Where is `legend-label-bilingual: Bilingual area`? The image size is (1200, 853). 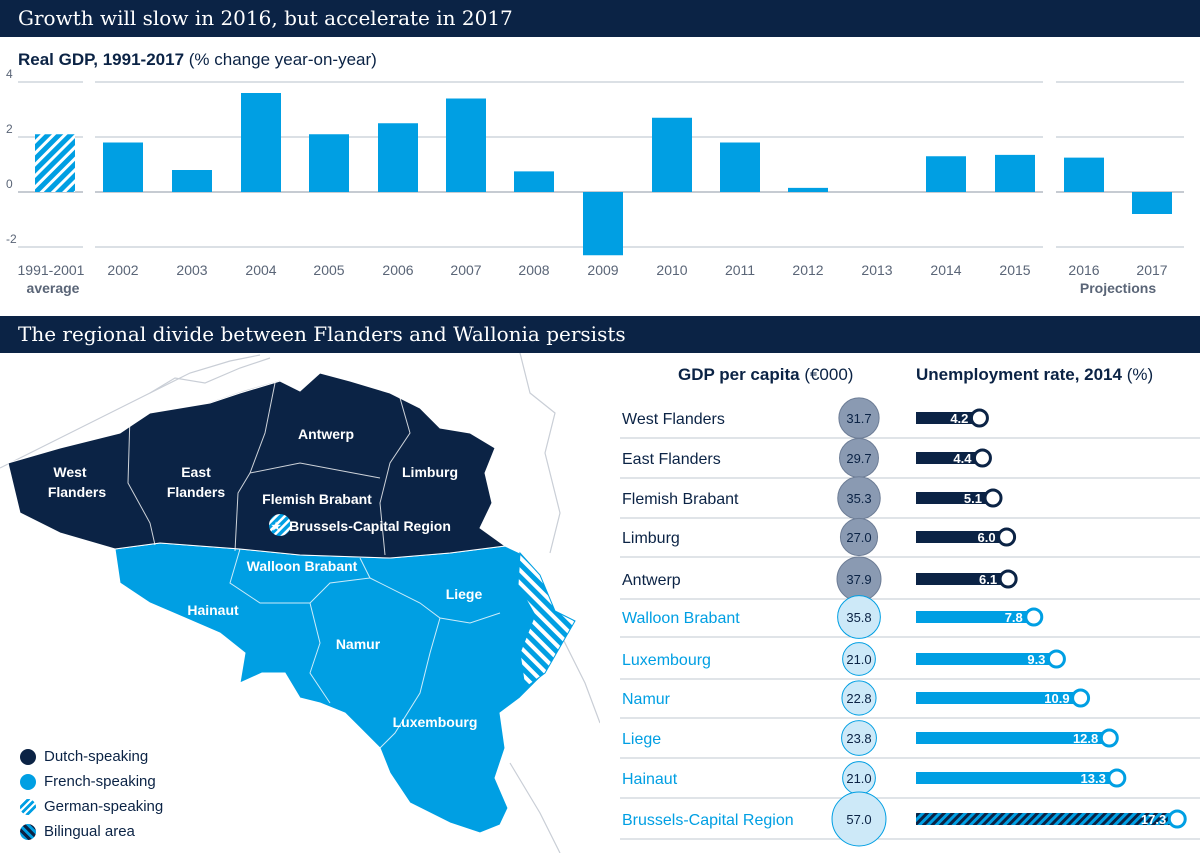 legend-label-bilingual: Bilingual area is located at coordinates (89, 831).